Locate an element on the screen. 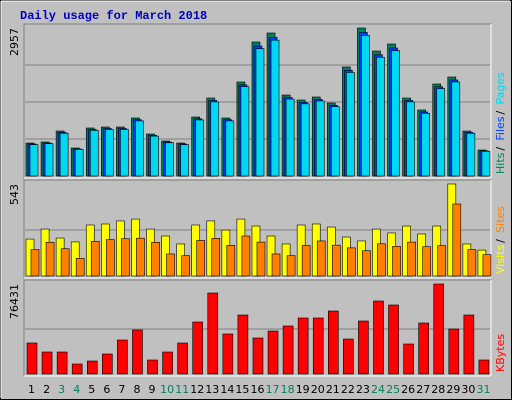 The height and width of the screenshot is (400, 512). x-tick-label: 21 is located at coordinates (333, 389).